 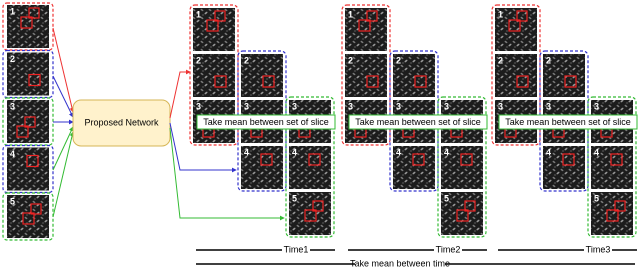 I want to click on footer-label: Take mean between time, so click(x=400, y=263).